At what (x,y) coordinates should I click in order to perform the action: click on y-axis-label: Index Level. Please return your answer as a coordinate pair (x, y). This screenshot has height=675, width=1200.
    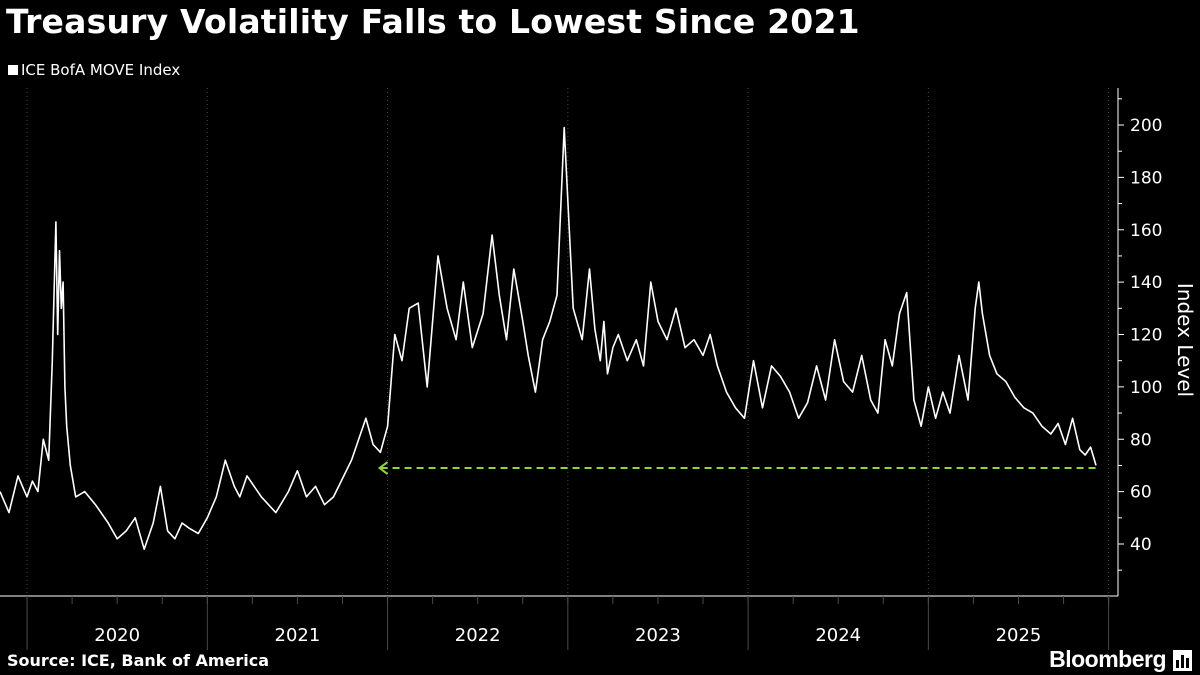
    Looking at the image, I should click on (1185, 340).